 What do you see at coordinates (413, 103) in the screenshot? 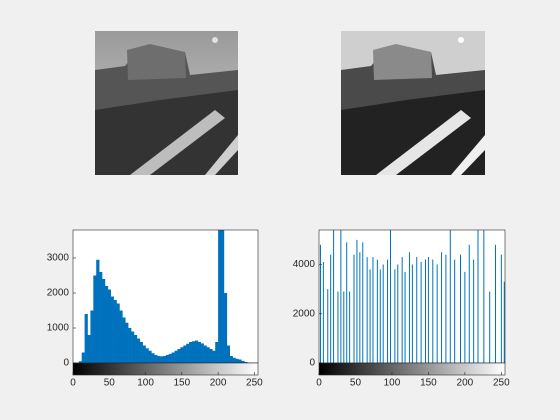
I see `equalized-image` at bounding box center [413, 103].